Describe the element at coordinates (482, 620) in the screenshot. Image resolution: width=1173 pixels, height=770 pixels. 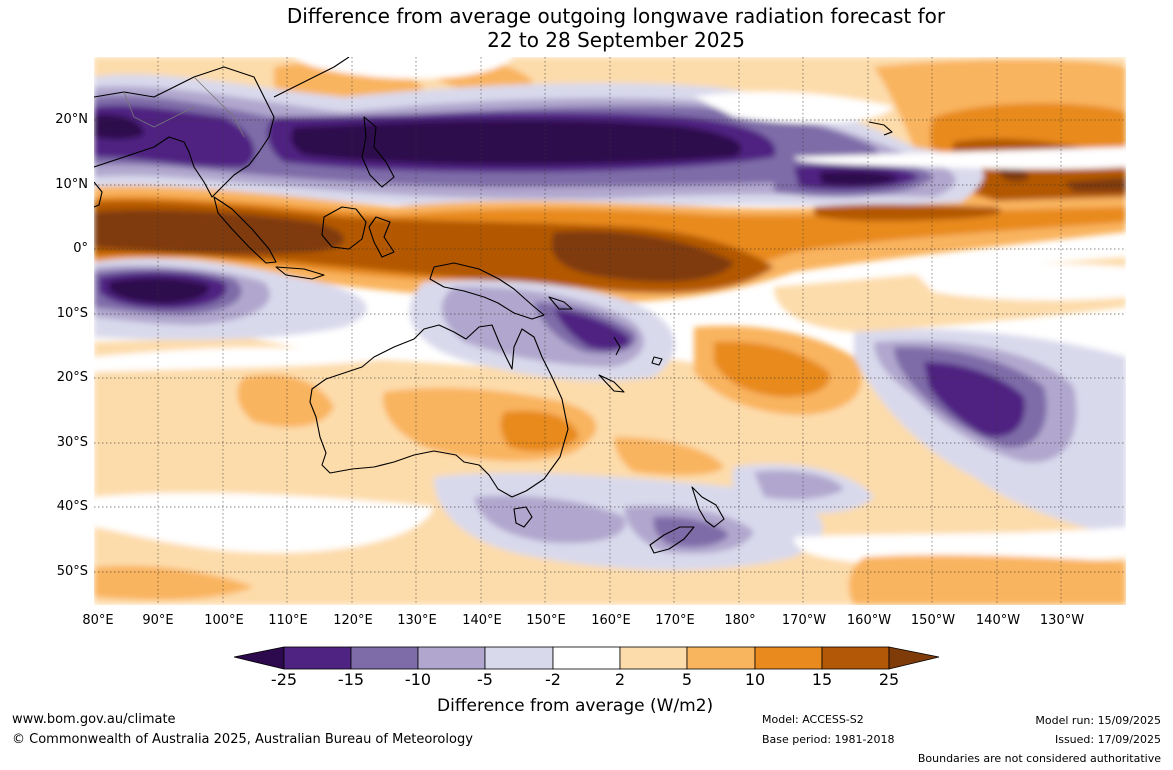
I see `lon-label-140e: 140°E` at that location.